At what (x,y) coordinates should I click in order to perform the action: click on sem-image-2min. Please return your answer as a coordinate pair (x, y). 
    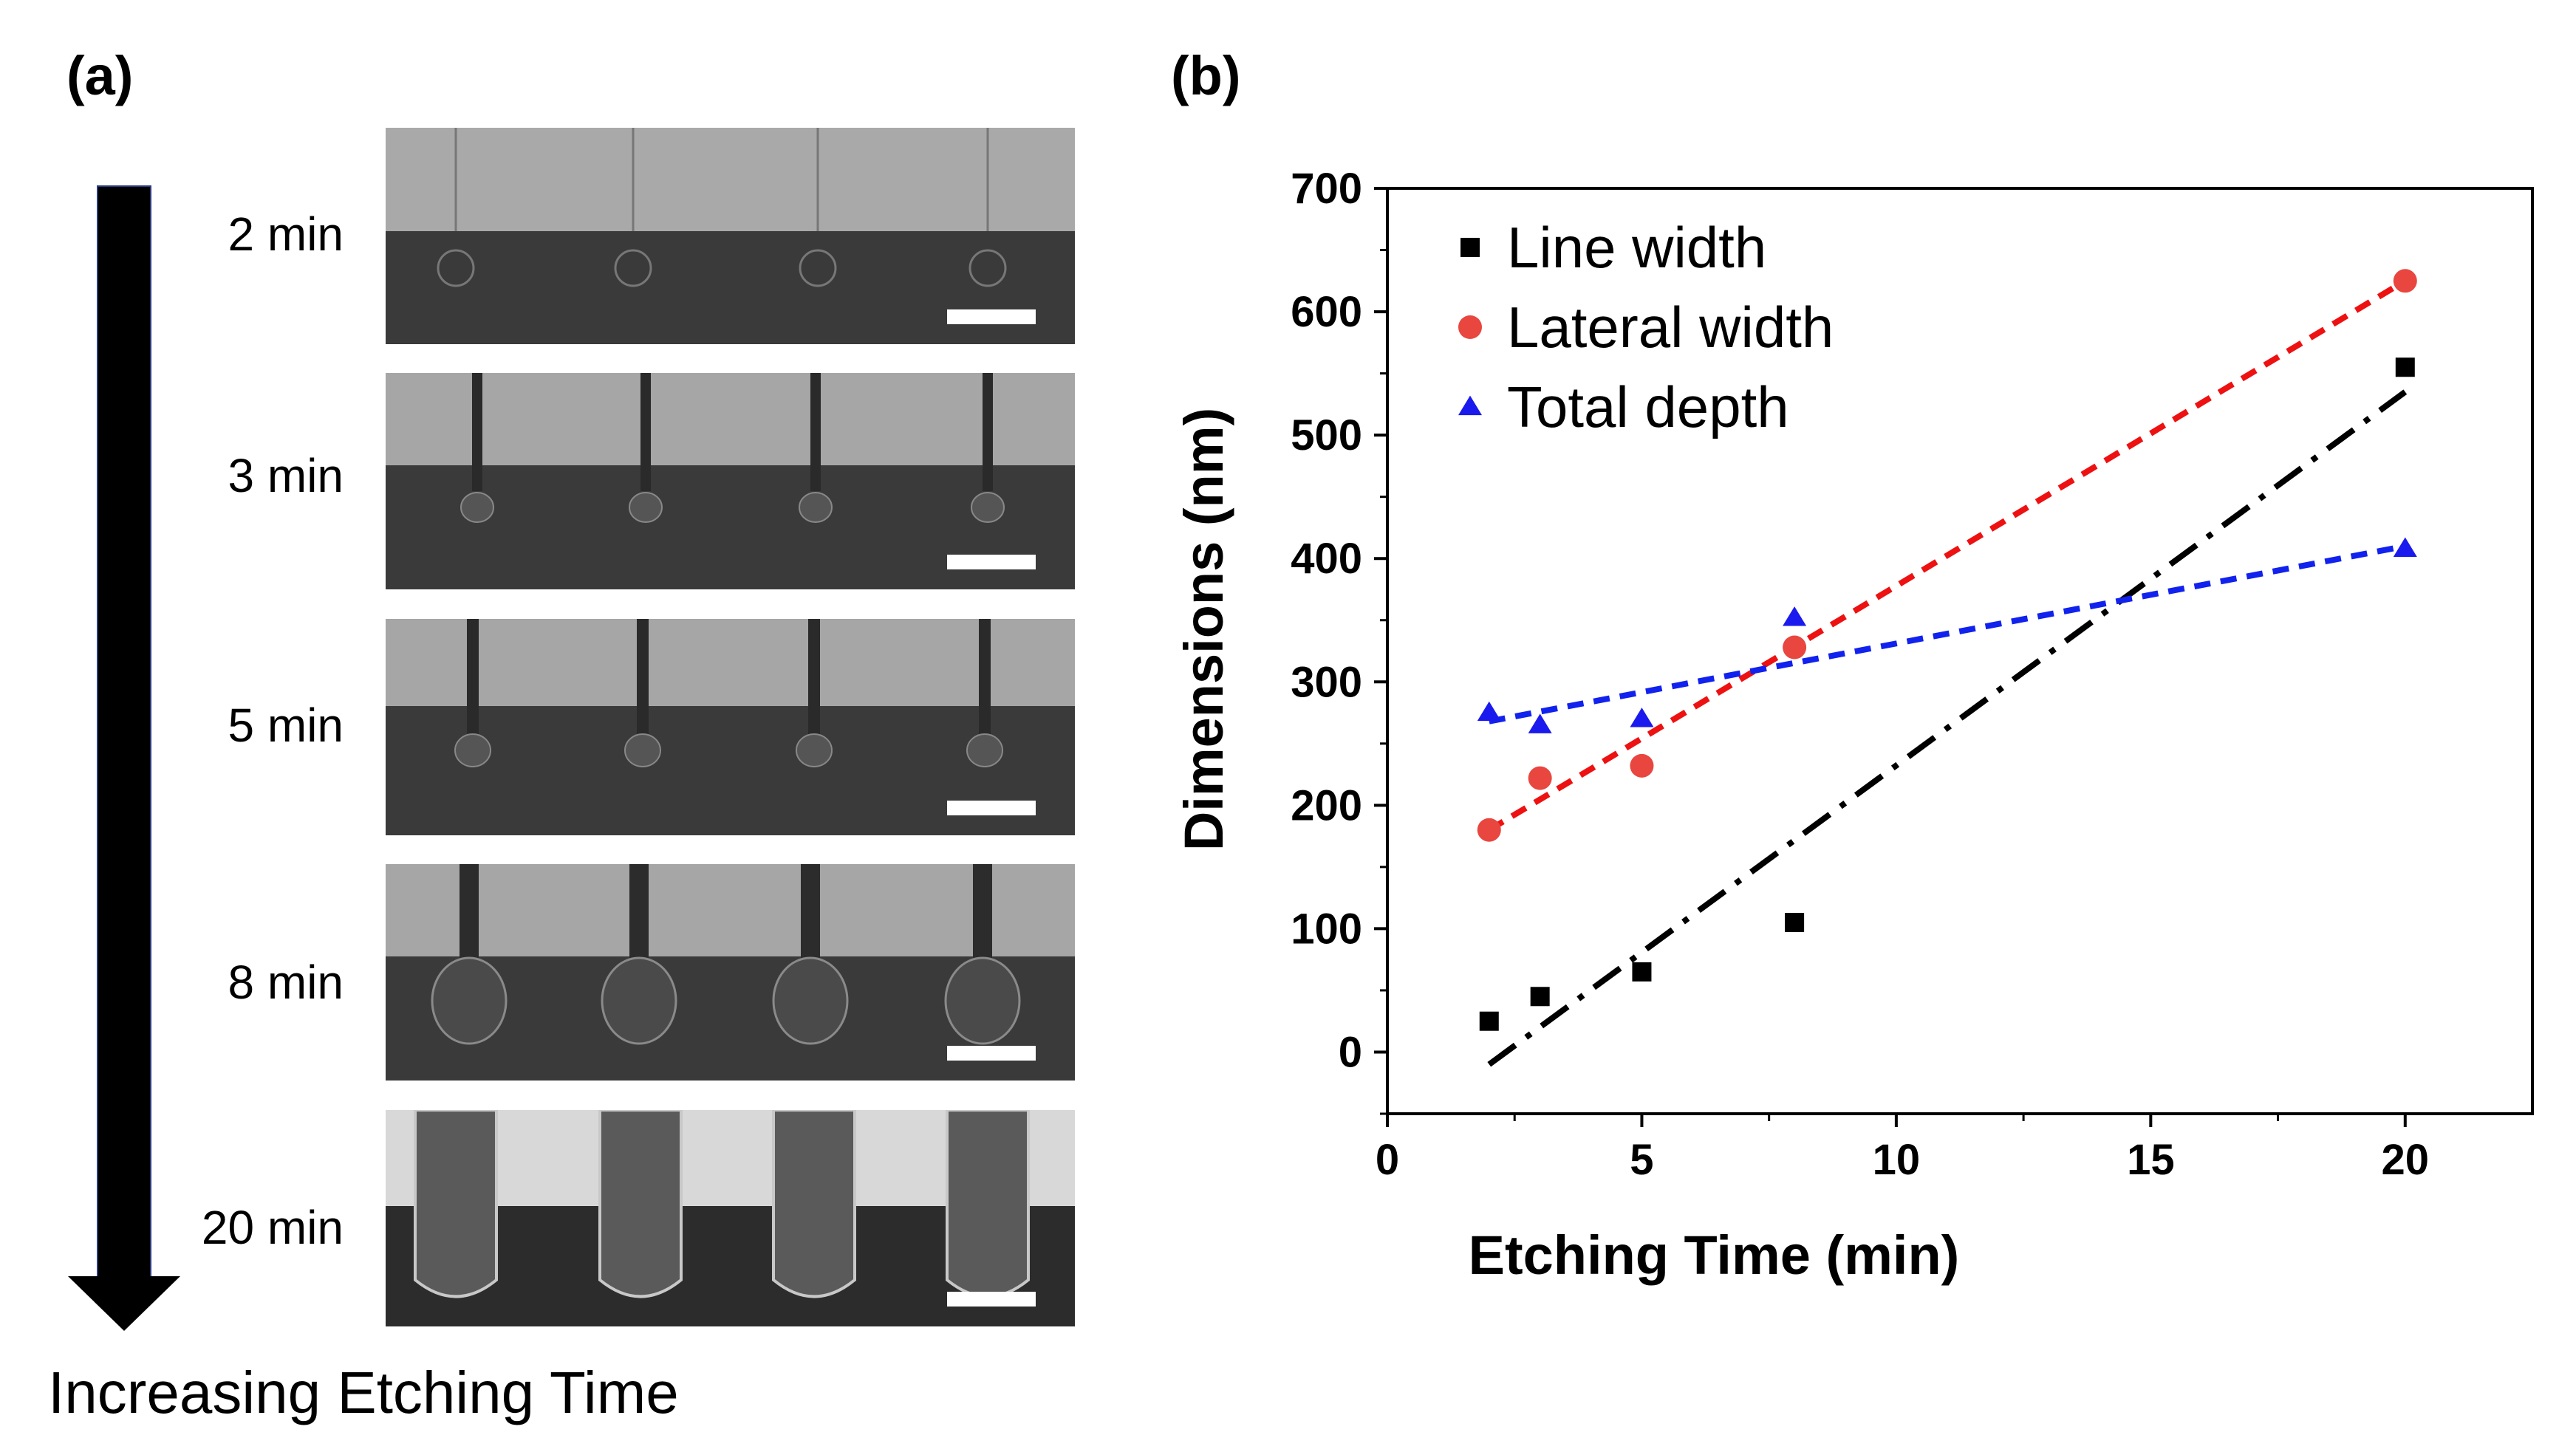
    Looking at the image, I should click on (730, 236).